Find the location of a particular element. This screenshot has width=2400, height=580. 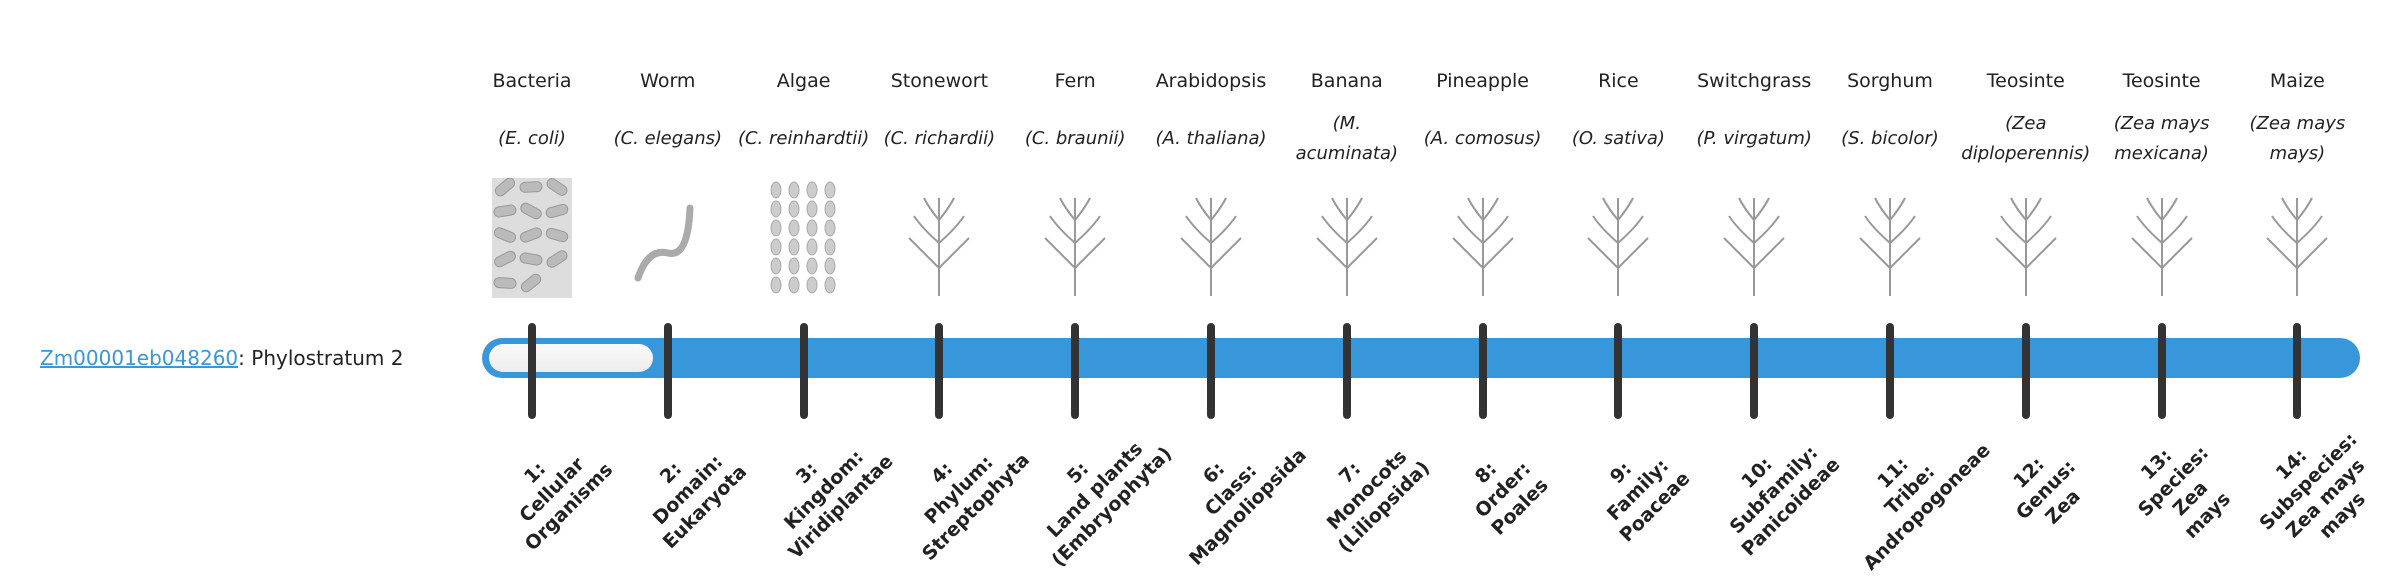

organism-species: (Zea diploperennis) is located at coordinates (2026, 139).